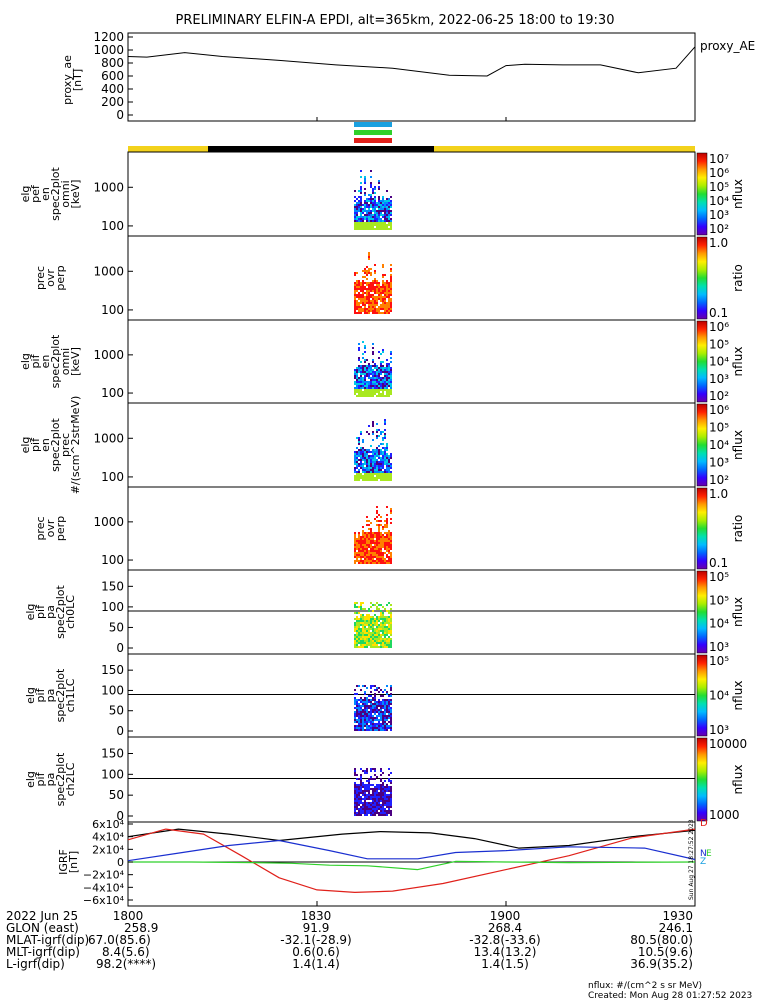 This screenshot has width=775, height=1000. Describe the element at coordinates (50, 528) in the screenshot. I see `panel-ylabel-line: ovr` at that location.